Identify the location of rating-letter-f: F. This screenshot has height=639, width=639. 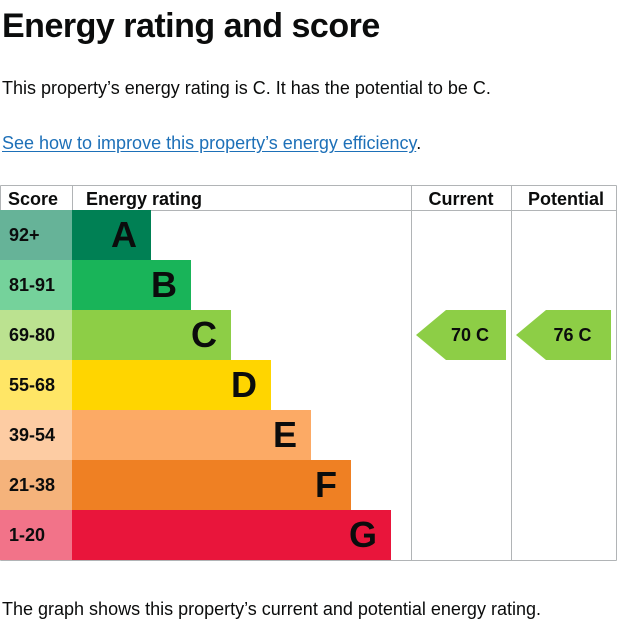
(326, 484).